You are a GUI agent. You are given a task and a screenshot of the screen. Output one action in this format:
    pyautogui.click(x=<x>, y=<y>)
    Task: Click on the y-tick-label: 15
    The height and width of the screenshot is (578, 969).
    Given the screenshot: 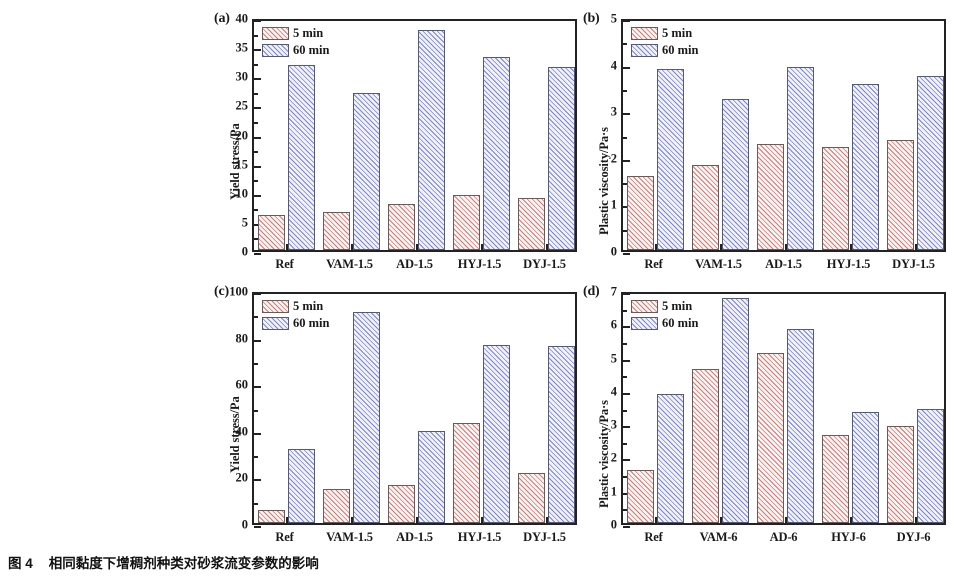 What is the action you would take?
    pyautogui.click(x=242, y=164)
    